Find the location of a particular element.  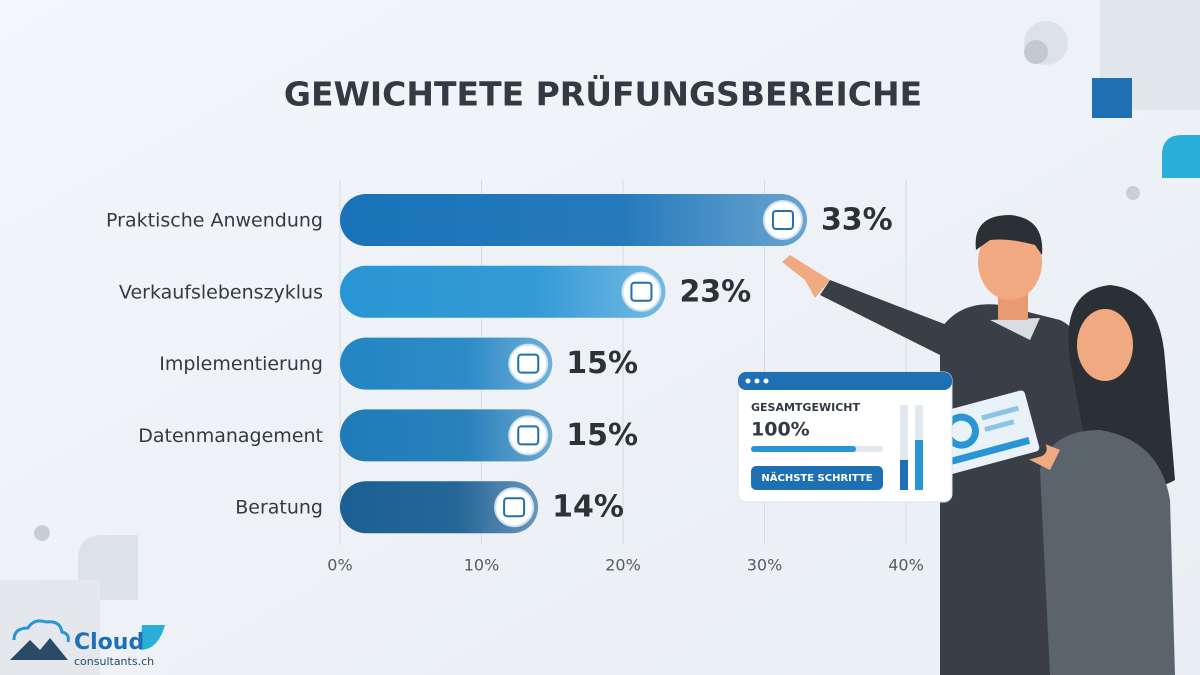

x-tick-label: 40% is located at coordinates (906, 565).